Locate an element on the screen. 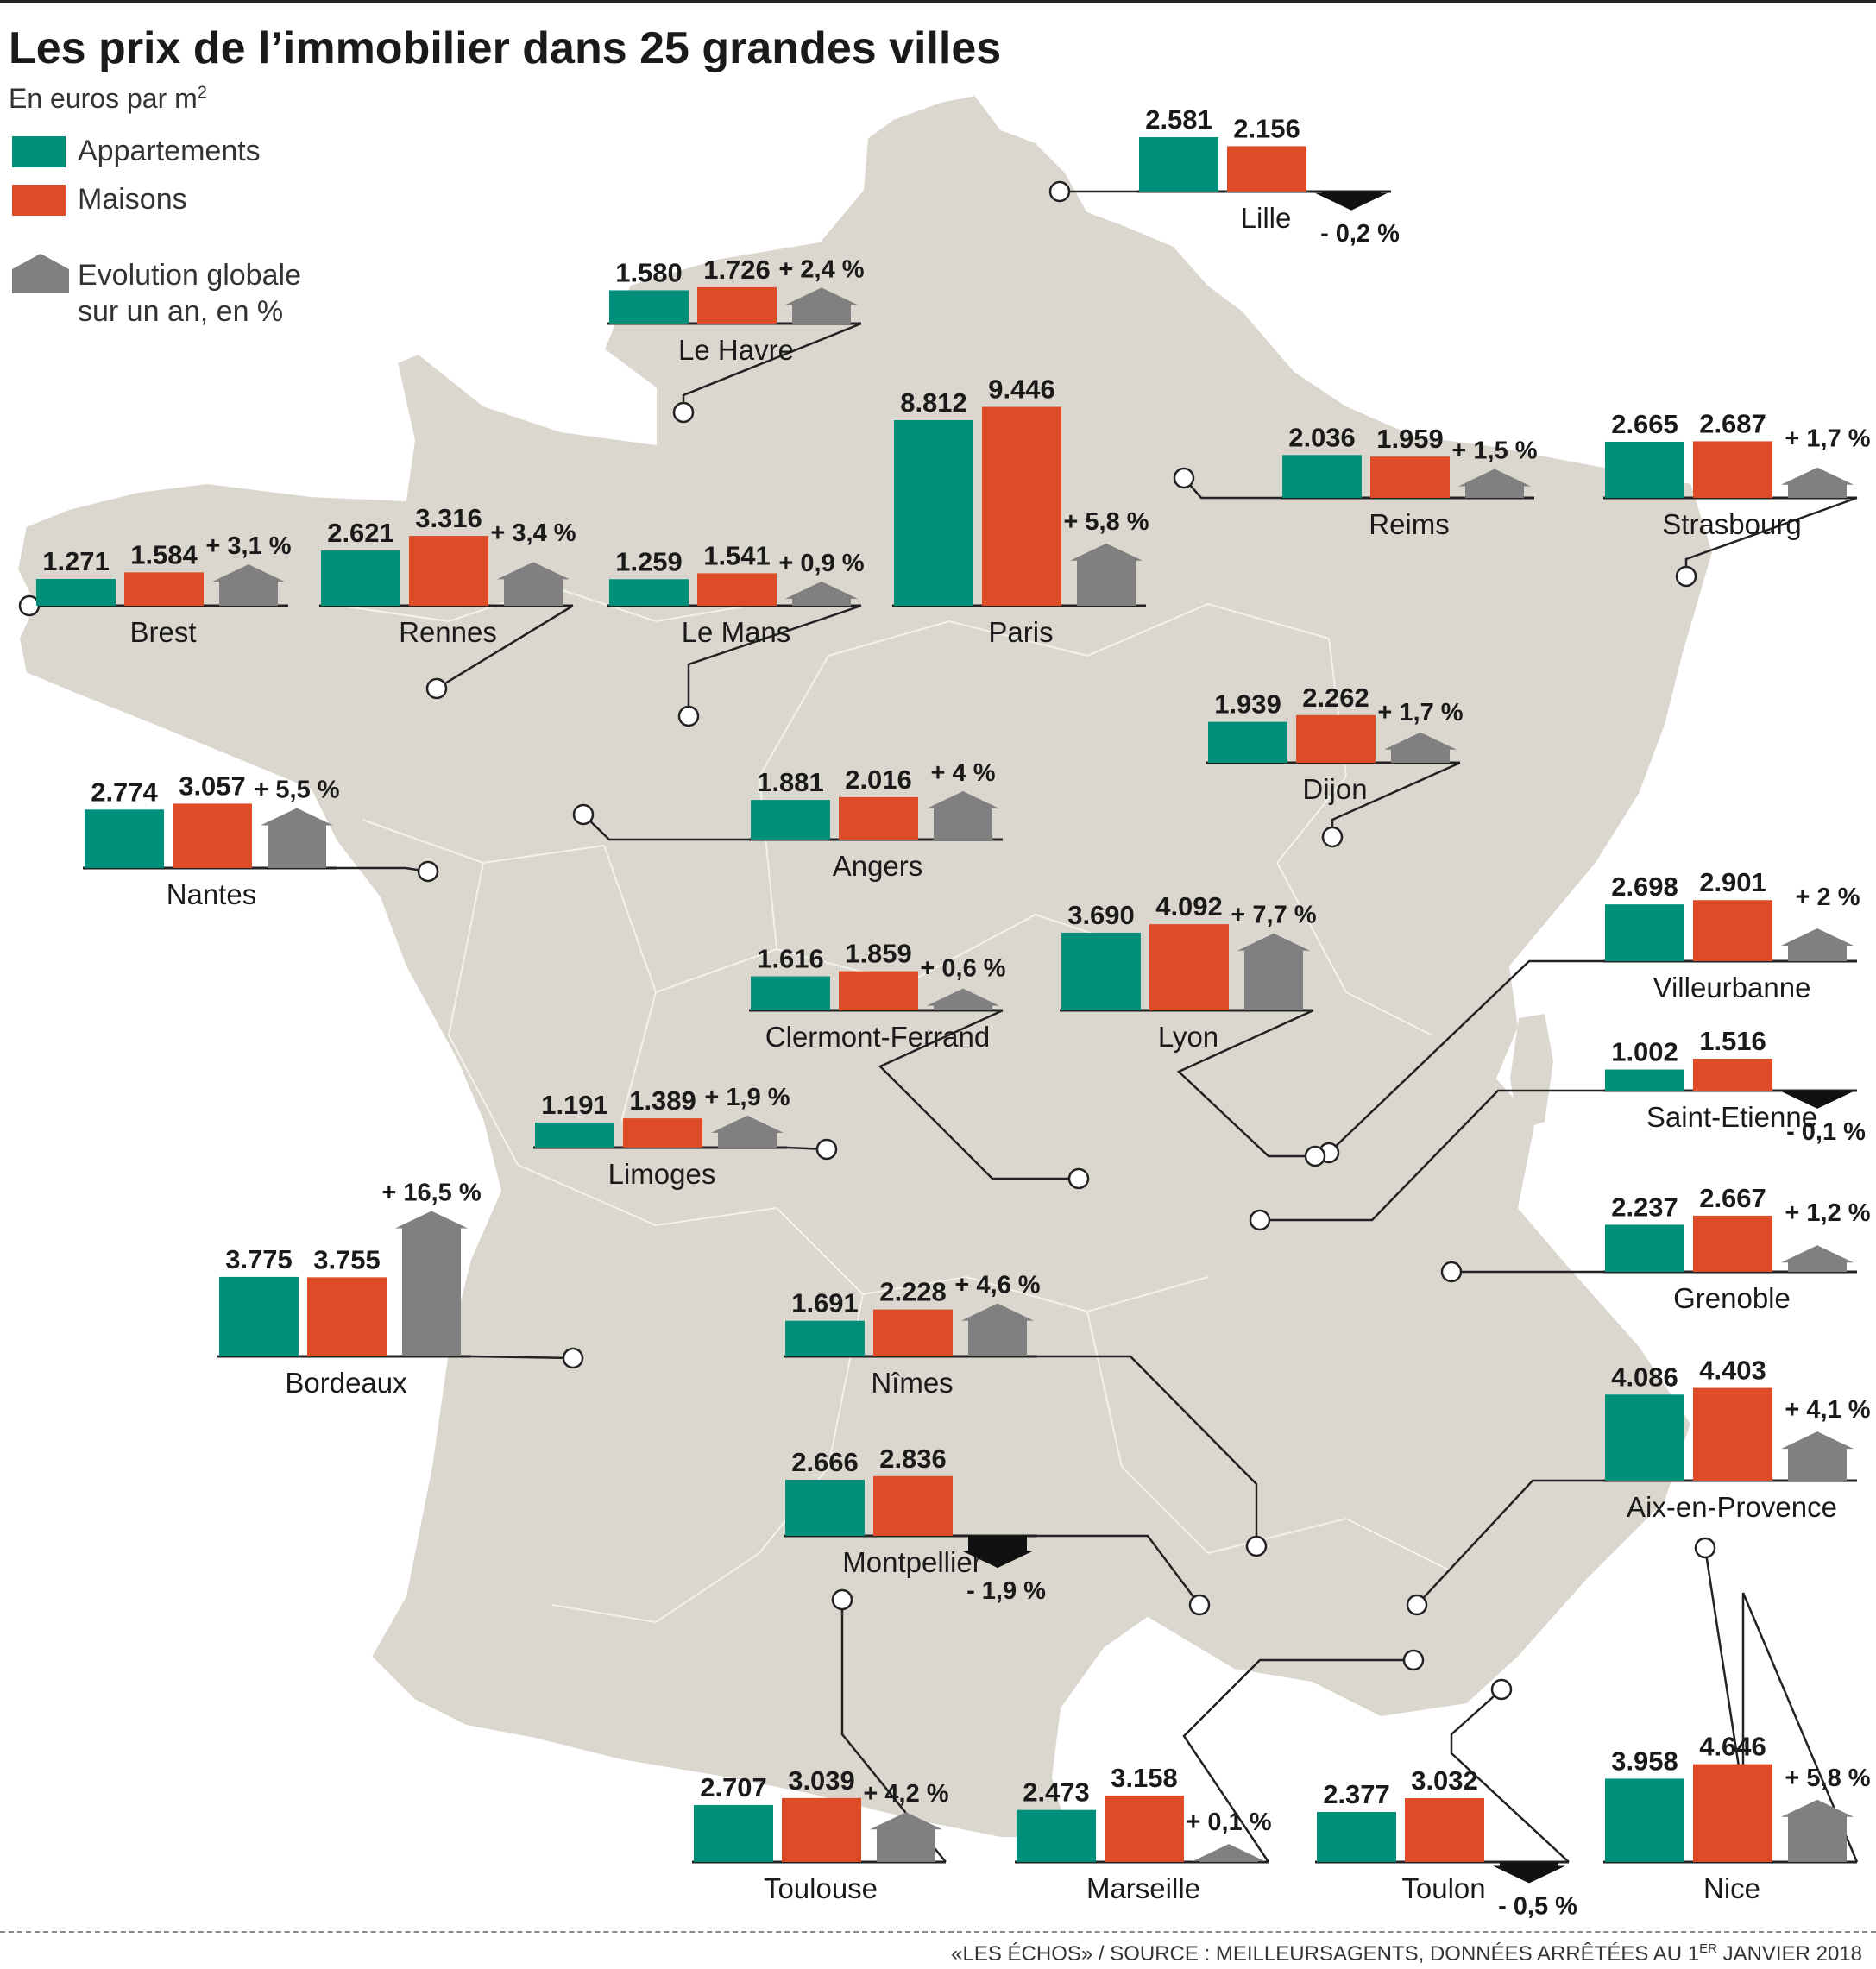  city-chart-le-mans: 1.259 1.541 + 0,9 % Le Mans is located at coordinates (736, 633).